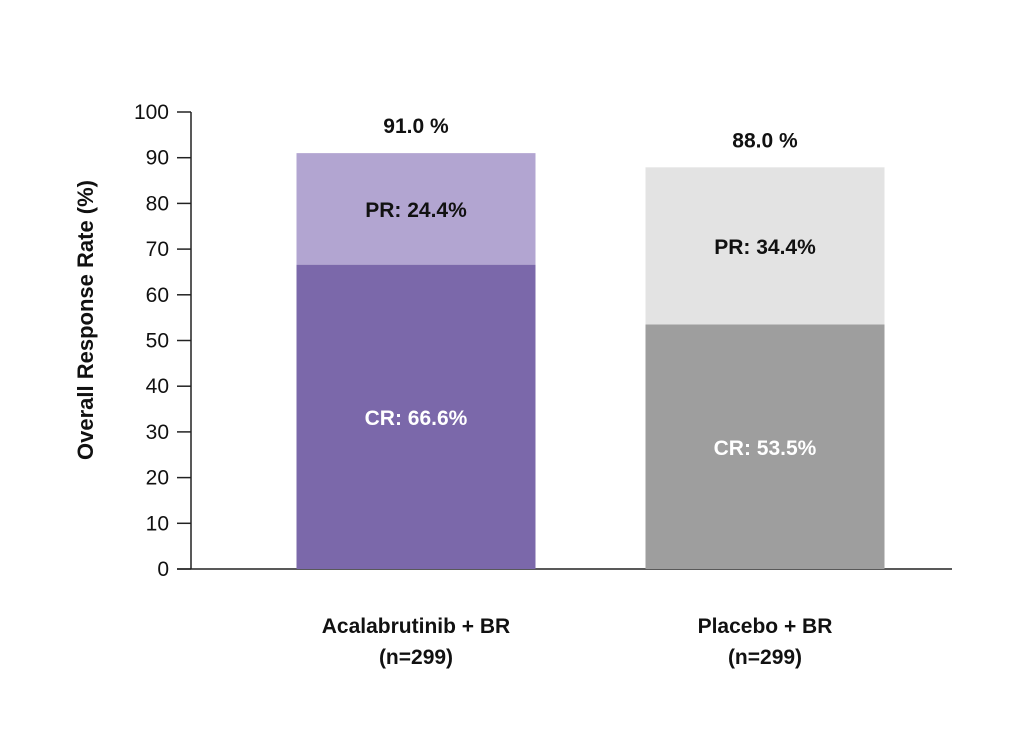  I want to click on segment-label: PR: 24.4%, so click(416, 210).